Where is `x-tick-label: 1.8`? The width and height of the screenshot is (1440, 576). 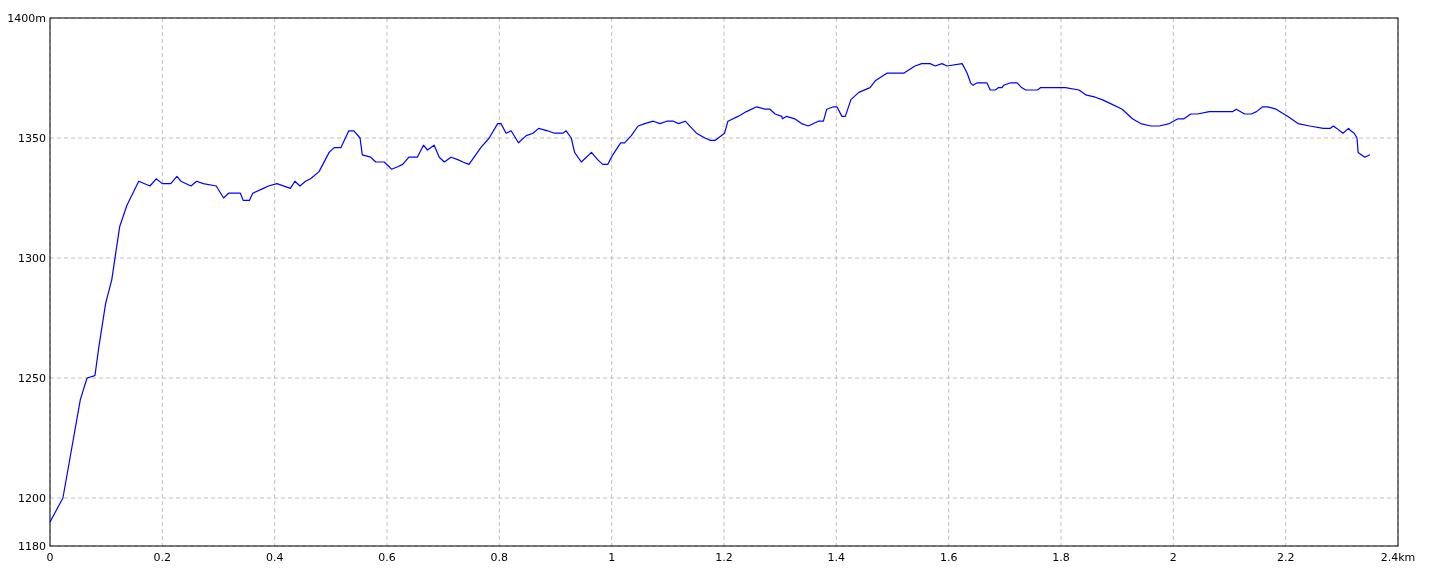 x-tick-label: 1.8 is located at coordinates (1061, 557).